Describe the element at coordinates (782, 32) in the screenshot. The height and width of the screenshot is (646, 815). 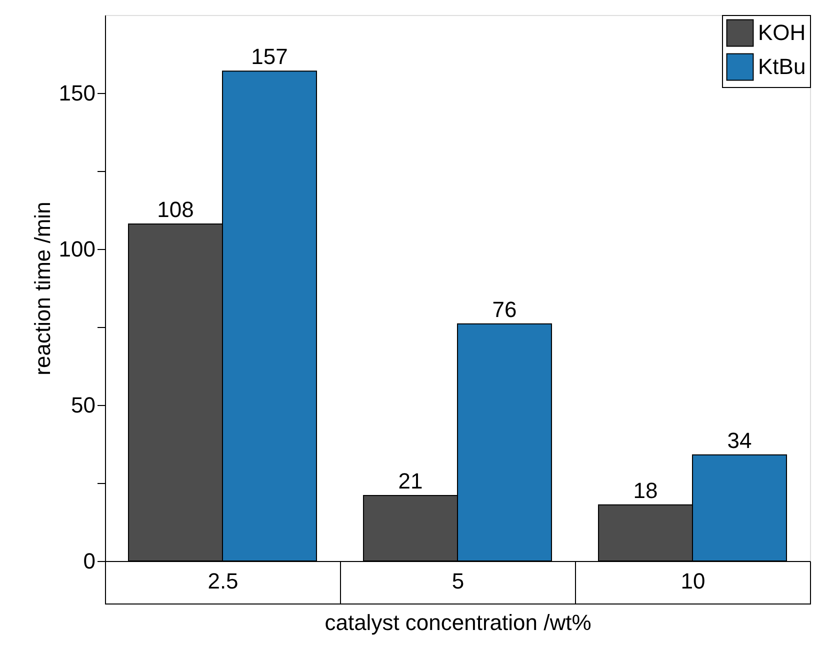
I see `legend-label: KOH` at that location.